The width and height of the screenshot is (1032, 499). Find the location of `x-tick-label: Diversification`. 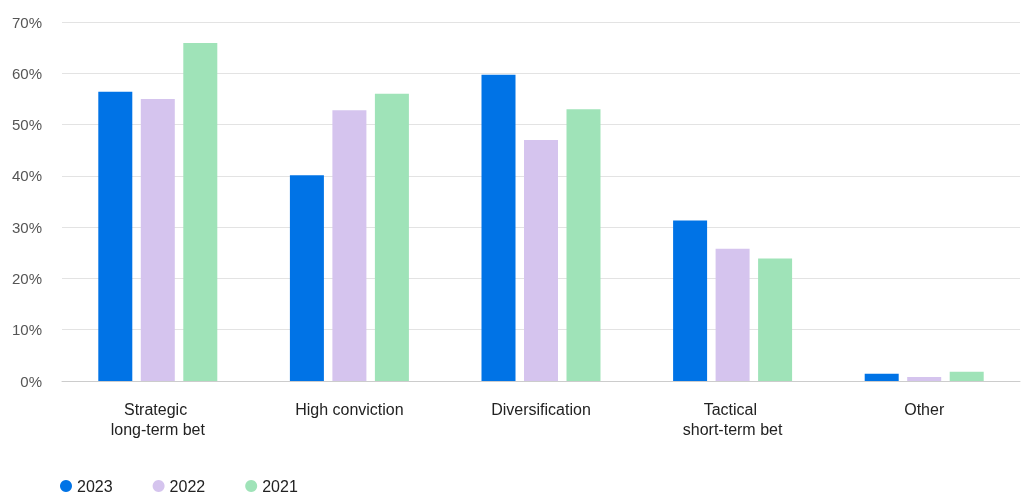

x-tick-label: Diversification is located at coordinates (541, 409).